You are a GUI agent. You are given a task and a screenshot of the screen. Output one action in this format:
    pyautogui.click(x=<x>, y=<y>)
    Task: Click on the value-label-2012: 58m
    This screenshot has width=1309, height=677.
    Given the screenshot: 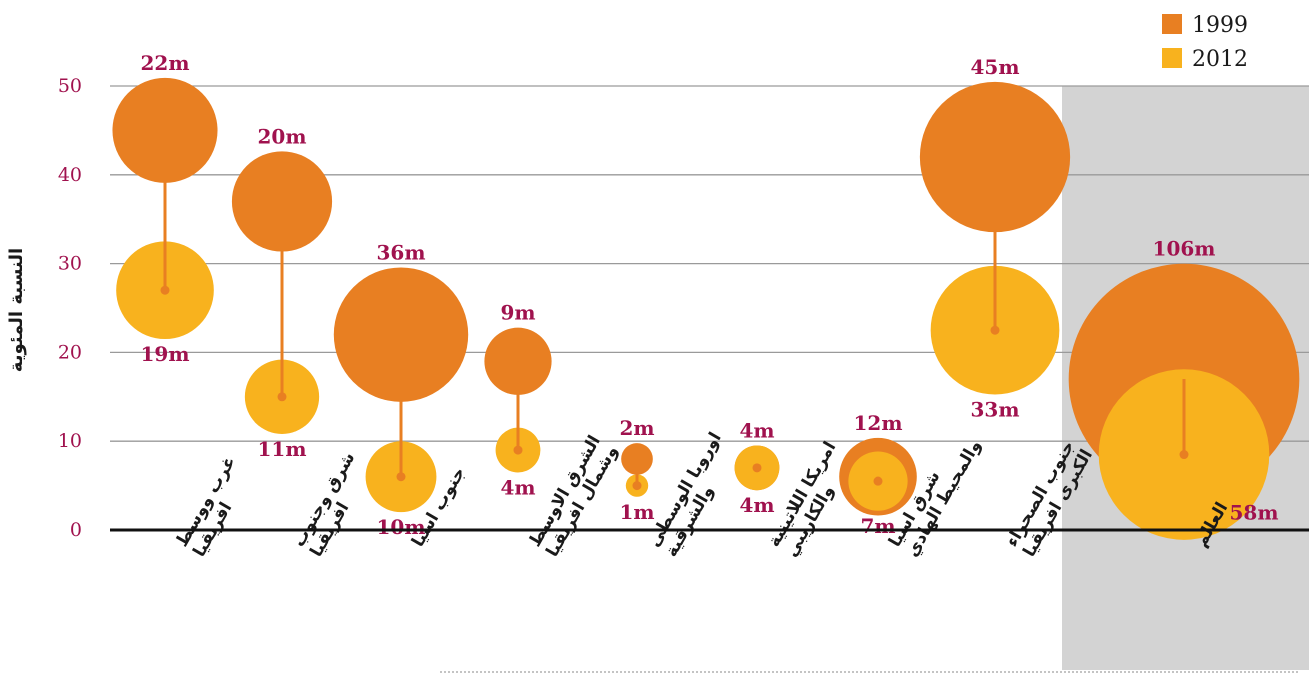 What is the action you would take?
    pyautogui.click(x=1254, y=513)
    